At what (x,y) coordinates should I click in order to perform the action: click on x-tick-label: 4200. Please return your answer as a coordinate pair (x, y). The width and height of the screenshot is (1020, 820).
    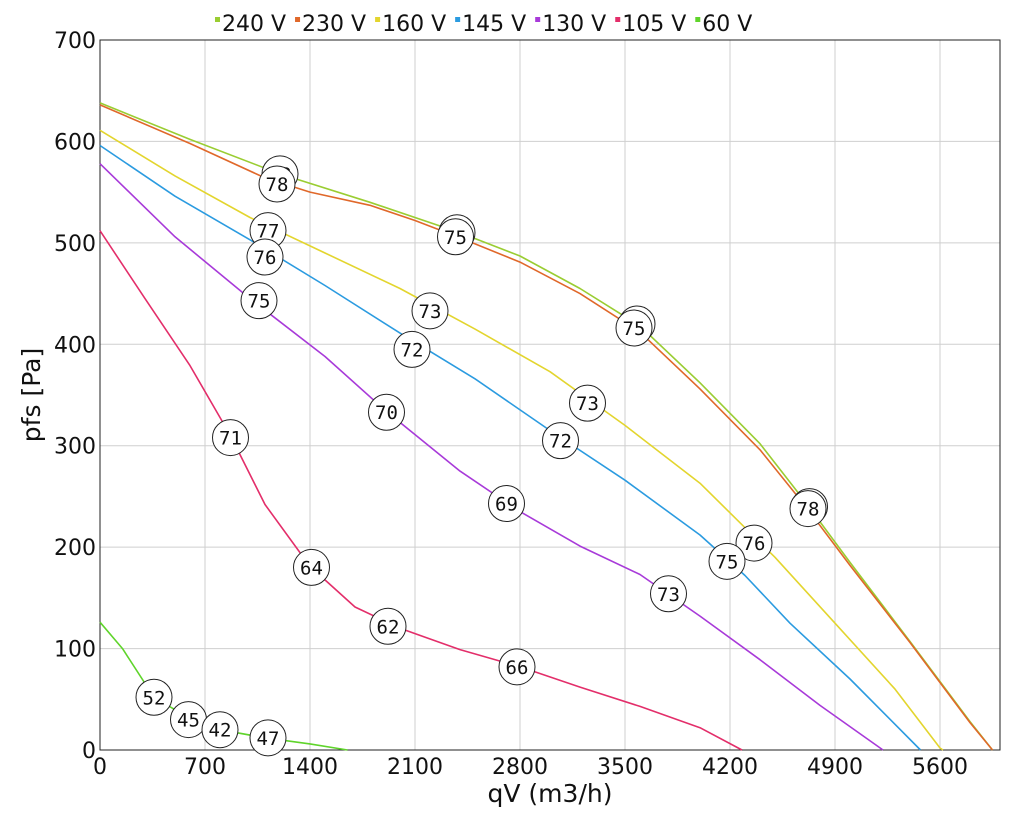
    Looking at the image, I should click on (730, 767).